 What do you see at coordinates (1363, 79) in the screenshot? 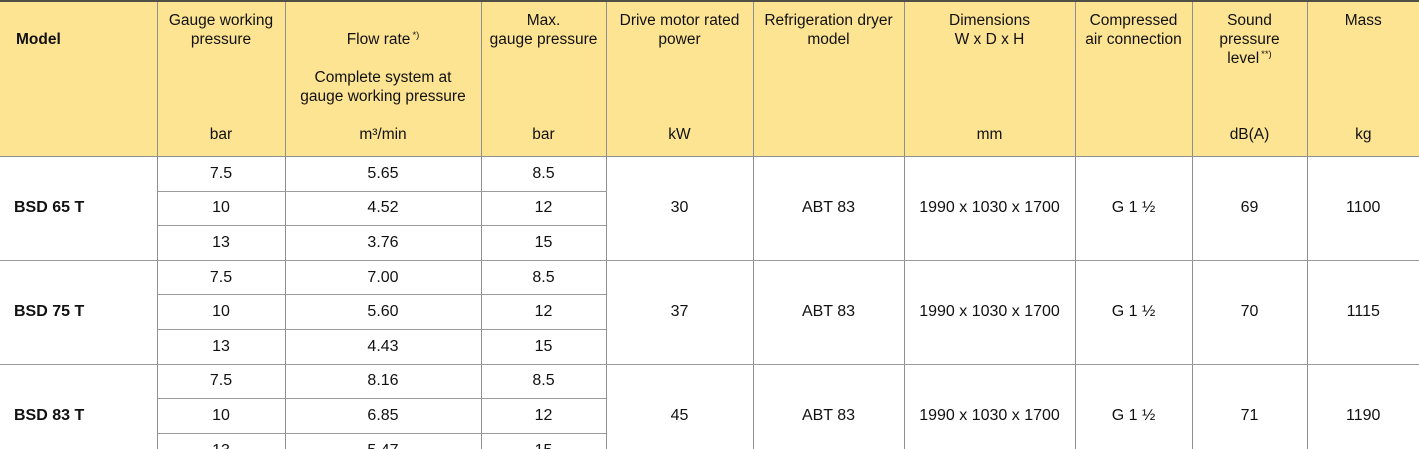
I see `col-header-mass: Mass kg` at bounding box center [1363, 79].